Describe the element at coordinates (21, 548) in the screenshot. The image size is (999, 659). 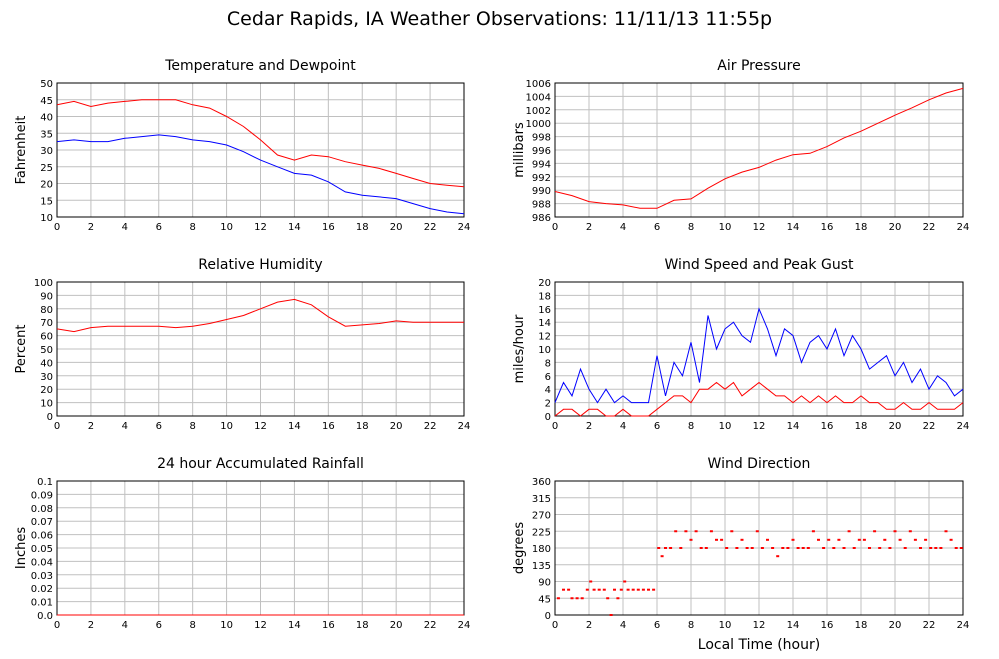
I see `y-axis-label: Inches` at that location.